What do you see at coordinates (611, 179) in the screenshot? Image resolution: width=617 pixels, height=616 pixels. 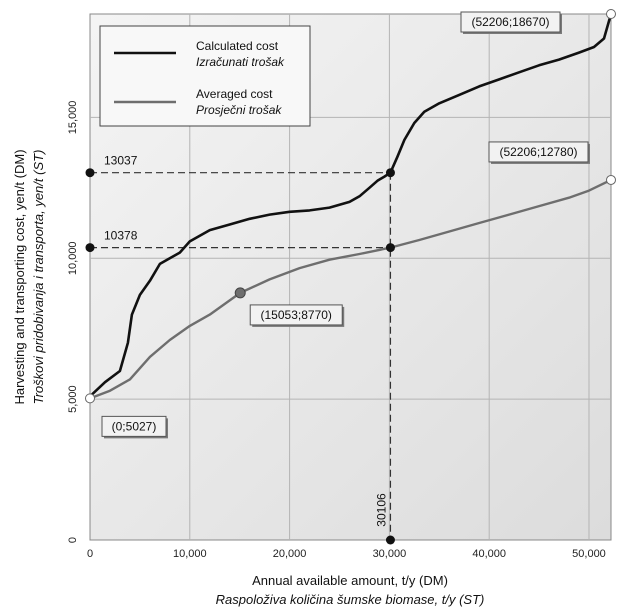 I see `end-point-averaged` at bounding box center [611, 179].